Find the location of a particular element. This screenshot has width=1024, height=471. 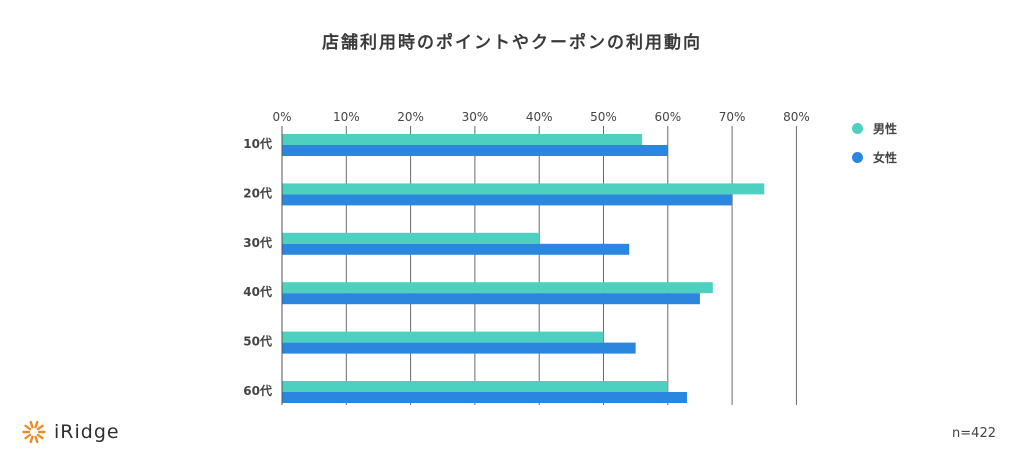

x-tick-label: 0% is located at coordinates (281, 117).